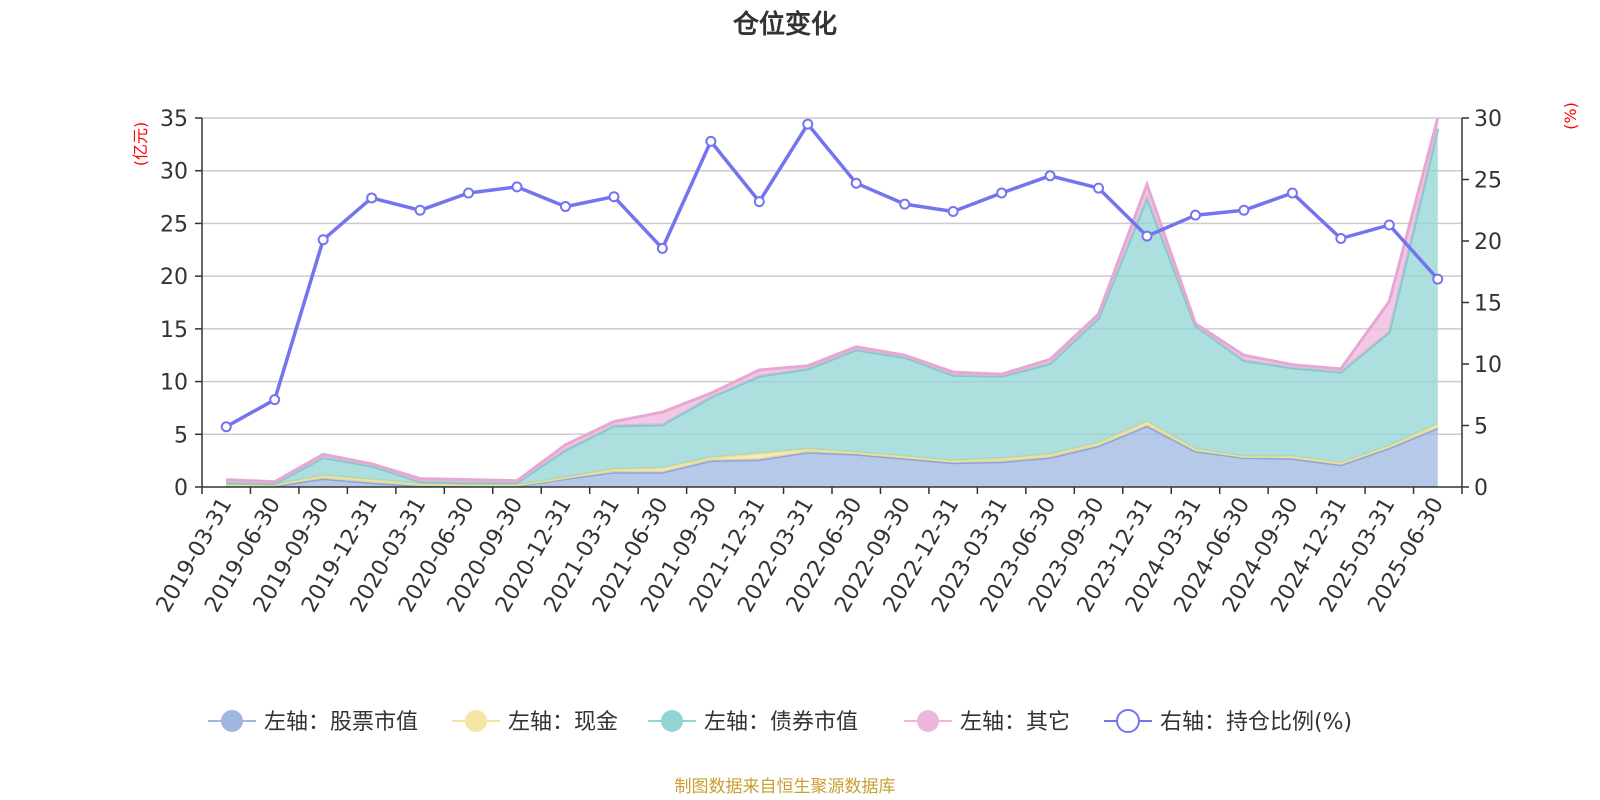 The image size is (1600, 800). Describe the element at coordinates (1481, 427) in the screenshot. I see `right-axis-tick-label: 5` at that location.